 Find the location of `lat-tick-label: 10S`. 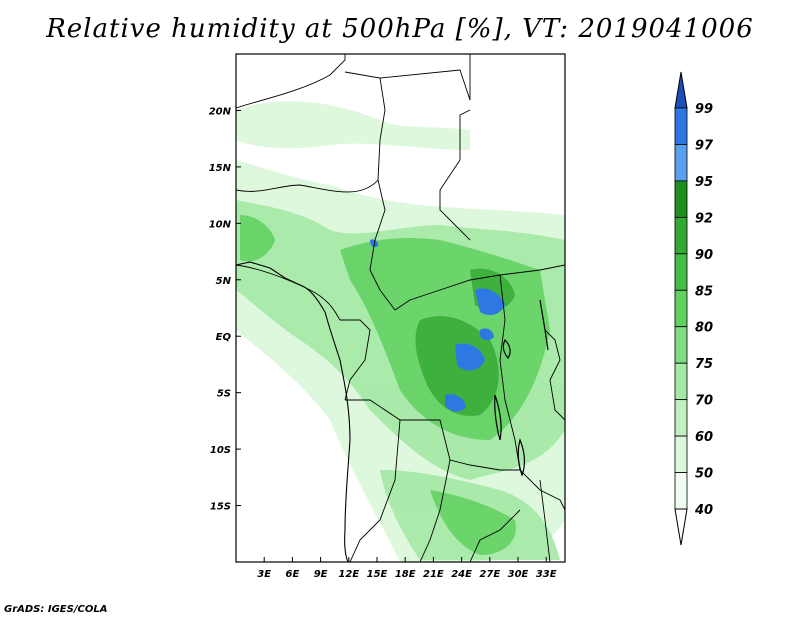

lat-tick-label: 10S is located at coordinates (220, 450).